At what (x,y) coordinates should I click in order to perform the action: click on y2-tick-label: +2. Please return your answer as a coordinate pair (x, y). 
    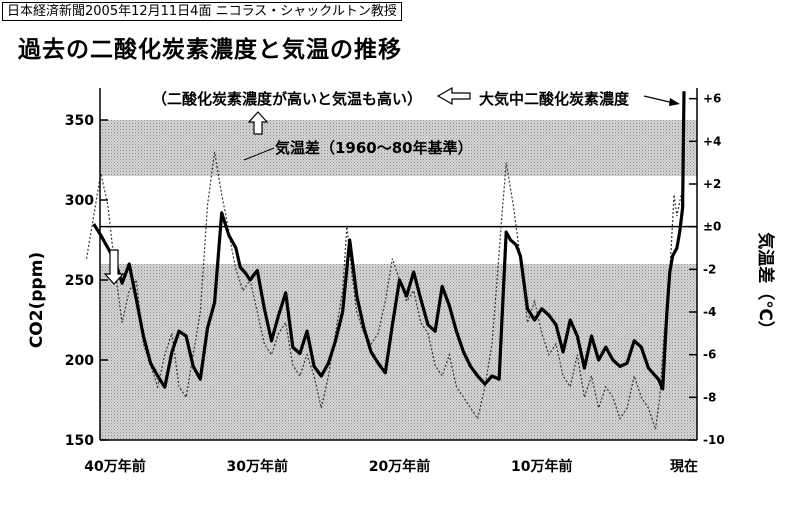
    Looking at the image, I should click on (712, 184).